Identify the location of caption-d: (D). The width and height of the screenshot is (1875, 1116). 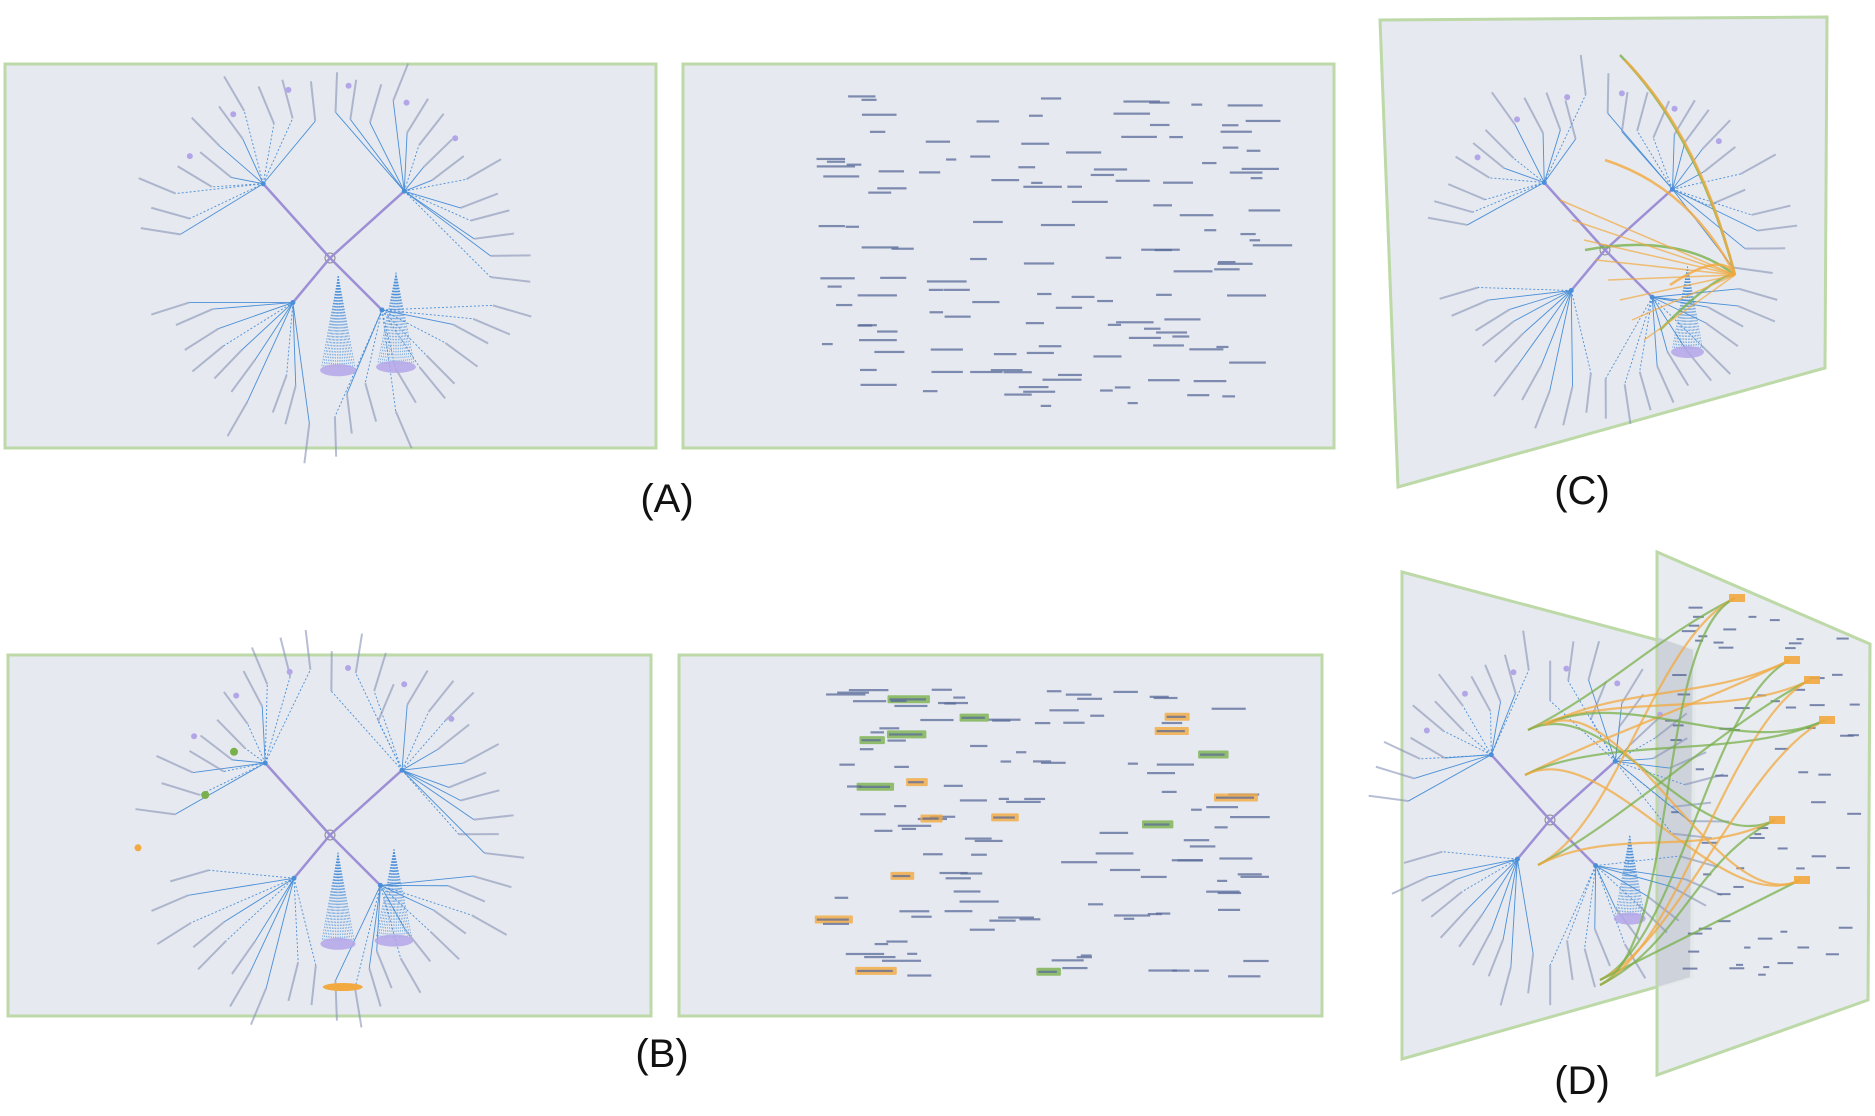
(1582, 1081).